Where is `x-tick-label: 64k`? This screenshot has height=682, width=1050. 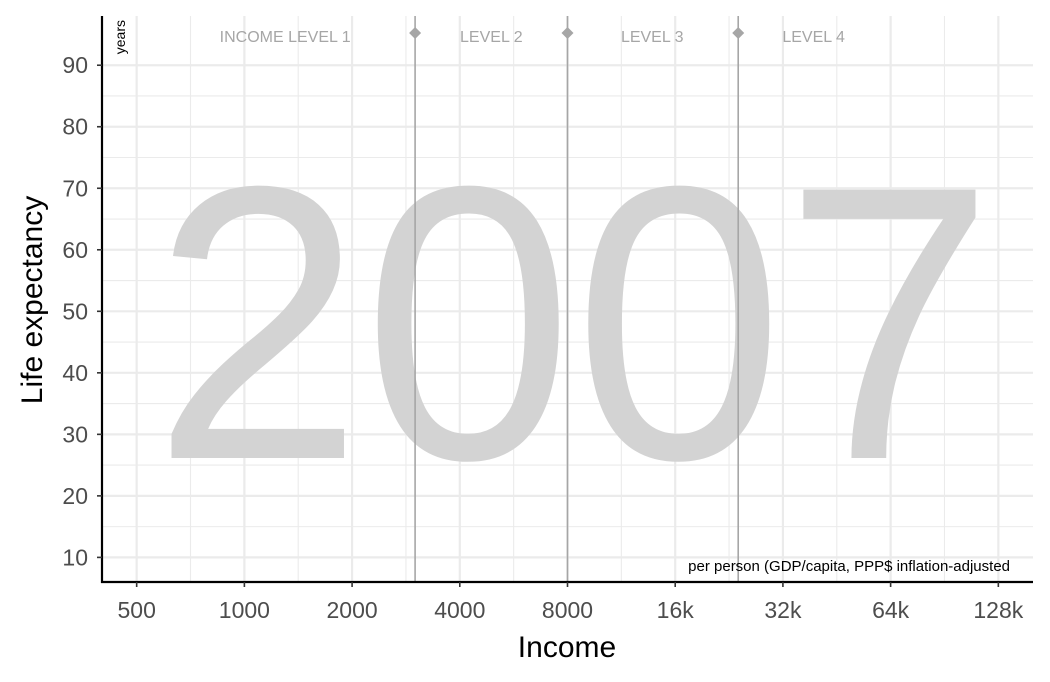
x-tick-label: 64k is located at coordinates (891, 610).